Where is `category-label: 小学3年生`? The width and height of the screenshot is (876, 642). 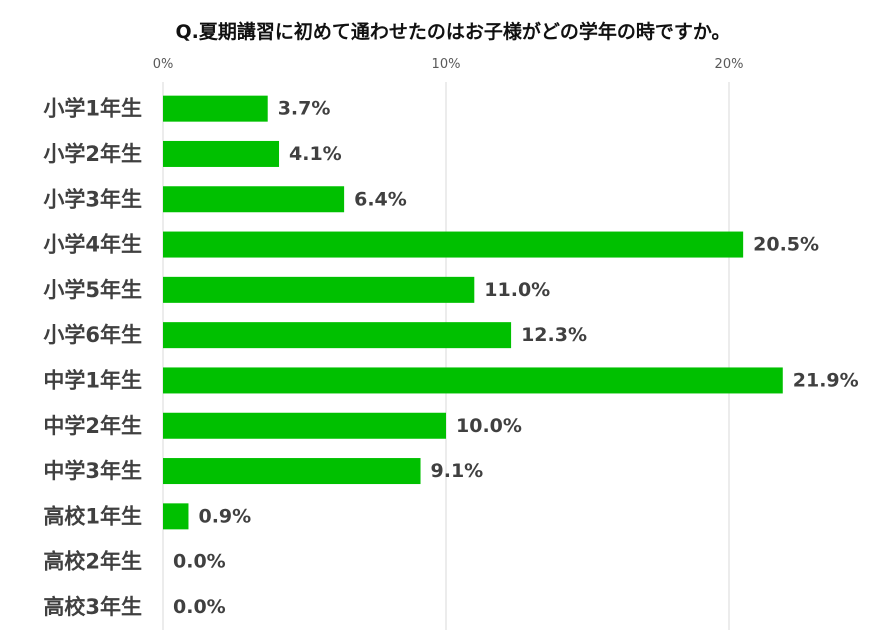 category-label: 小学3年生 is located at coordinates (92, 199).